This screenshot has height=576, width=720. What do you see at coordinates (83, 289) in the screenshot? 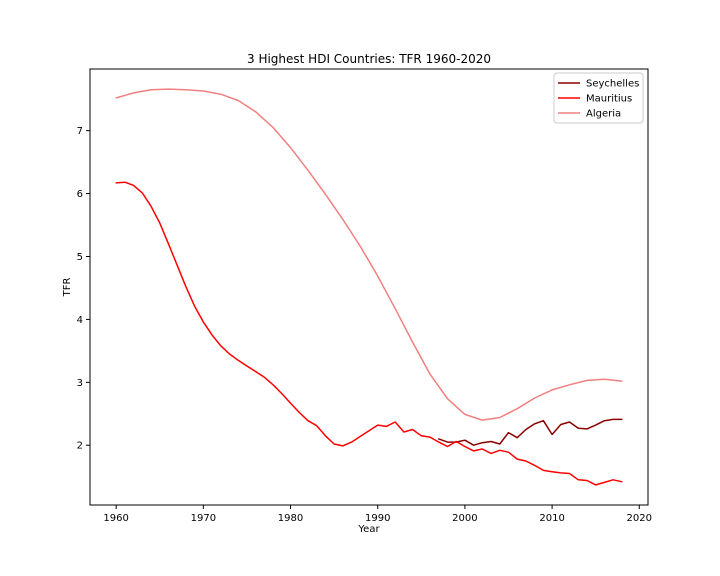
I see `y-axis: 2 3 4 5 6 7` at bounding box center [83, 289].